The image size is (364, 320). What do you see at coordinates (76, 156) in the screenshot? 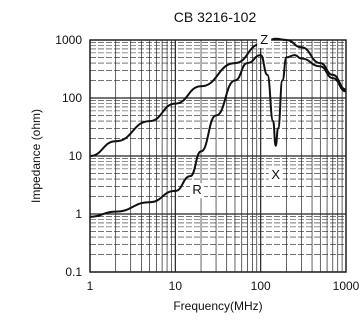
I see `y-tick-label: 10` at bounding box center [76, 156].